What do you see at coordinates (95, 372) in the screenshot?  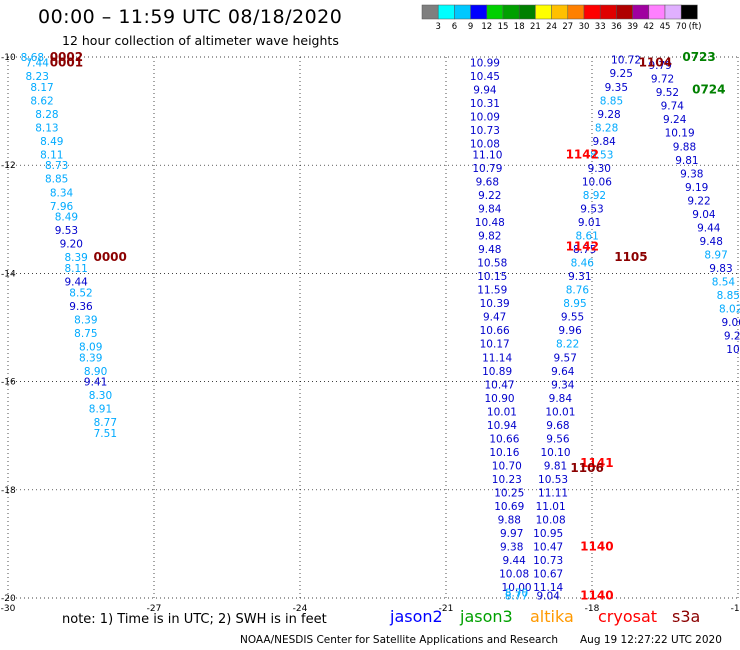 I see `swh-data-label: 8.90` at bounding box center [95, 372].